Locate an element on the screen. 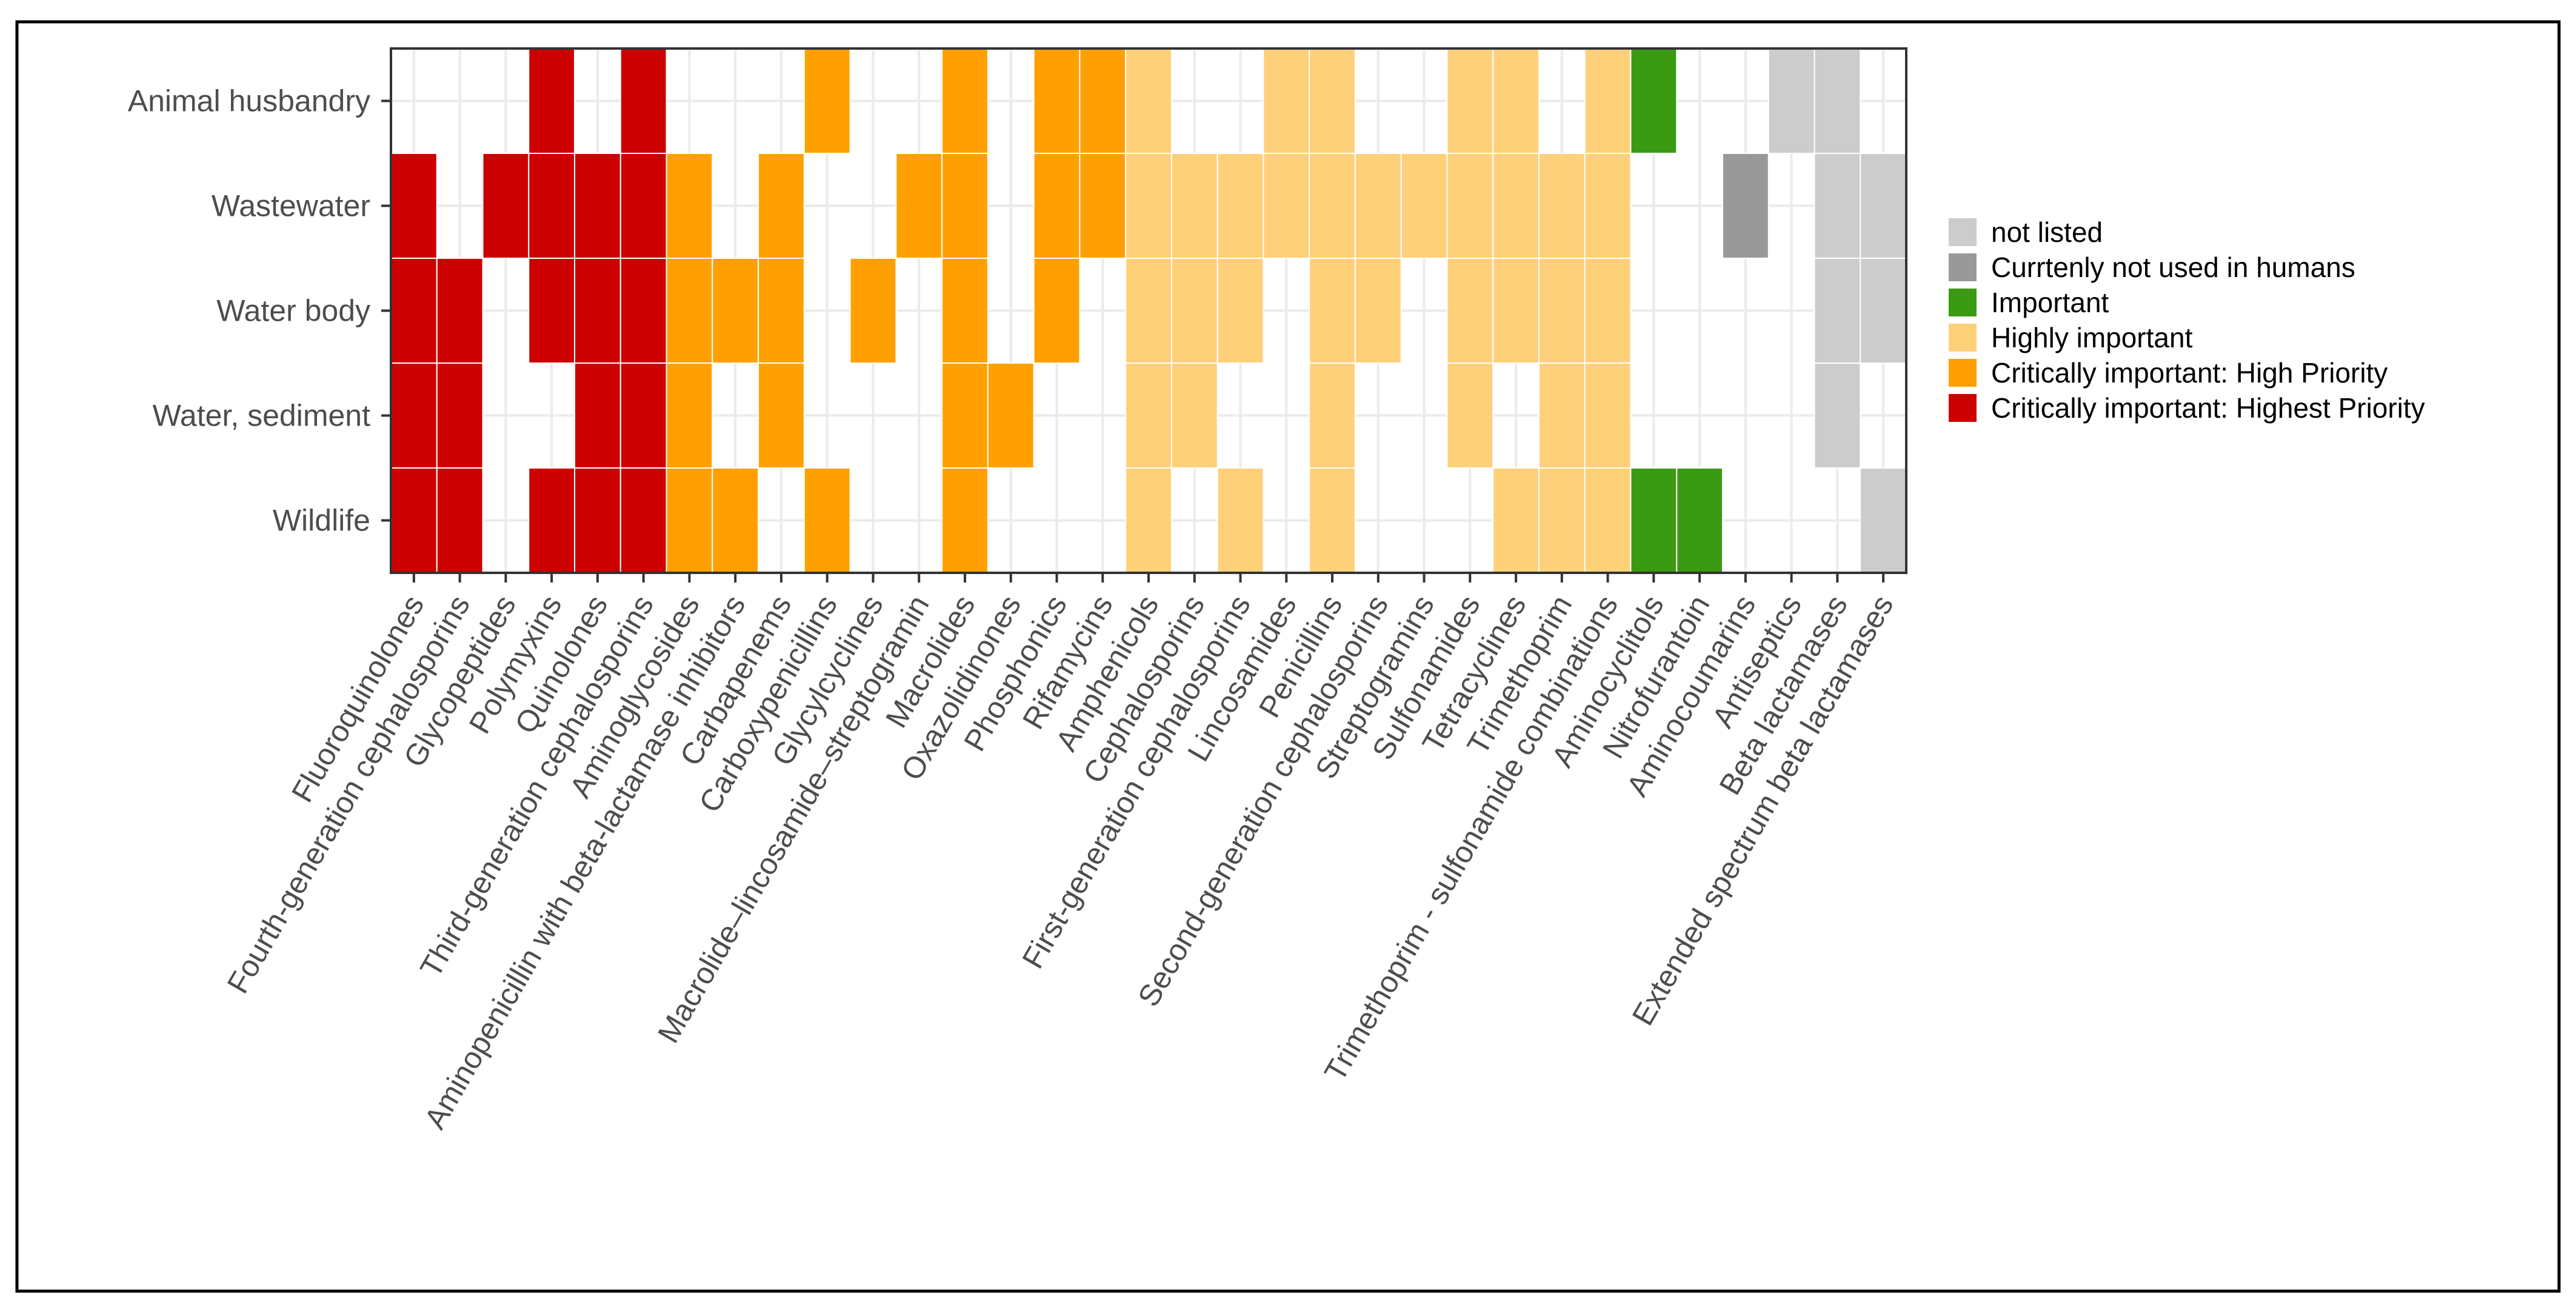  heatmap-cell-water-body-aminoglycosides is located at coordinates (689, 311).